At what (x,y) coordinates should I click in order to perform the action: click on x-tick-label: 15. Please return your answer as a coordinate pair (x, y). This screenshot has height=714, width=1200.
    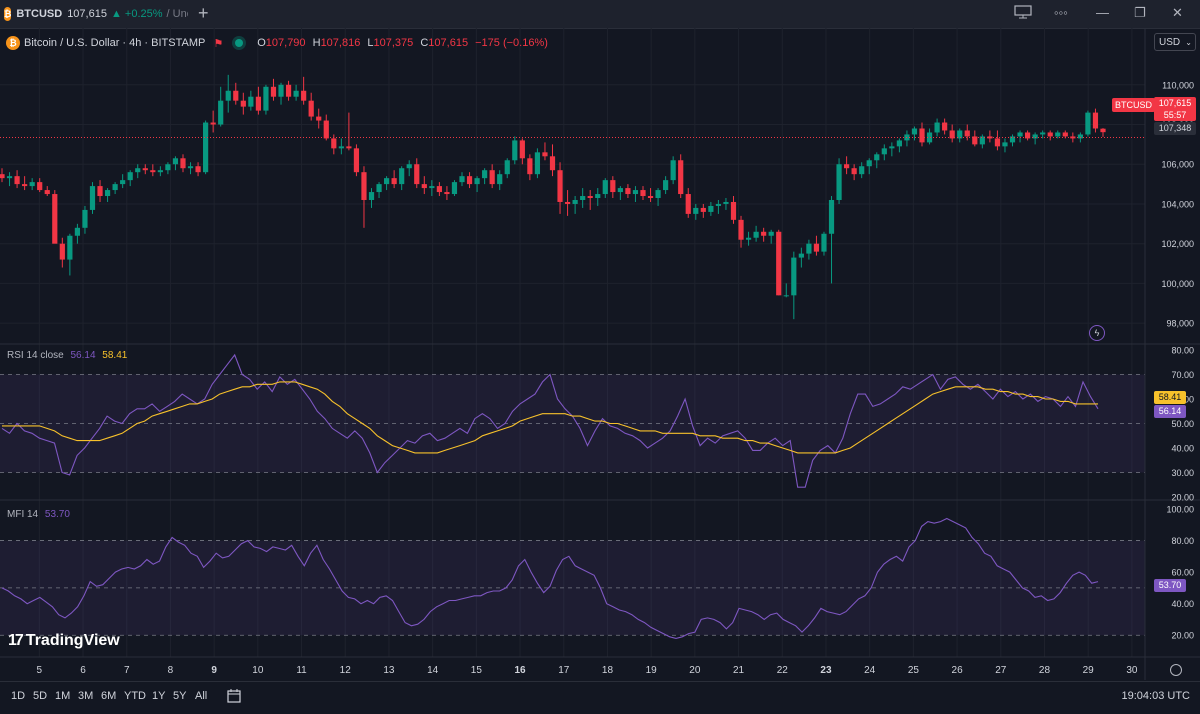
    Looking at the image, I should click on (477, 670).